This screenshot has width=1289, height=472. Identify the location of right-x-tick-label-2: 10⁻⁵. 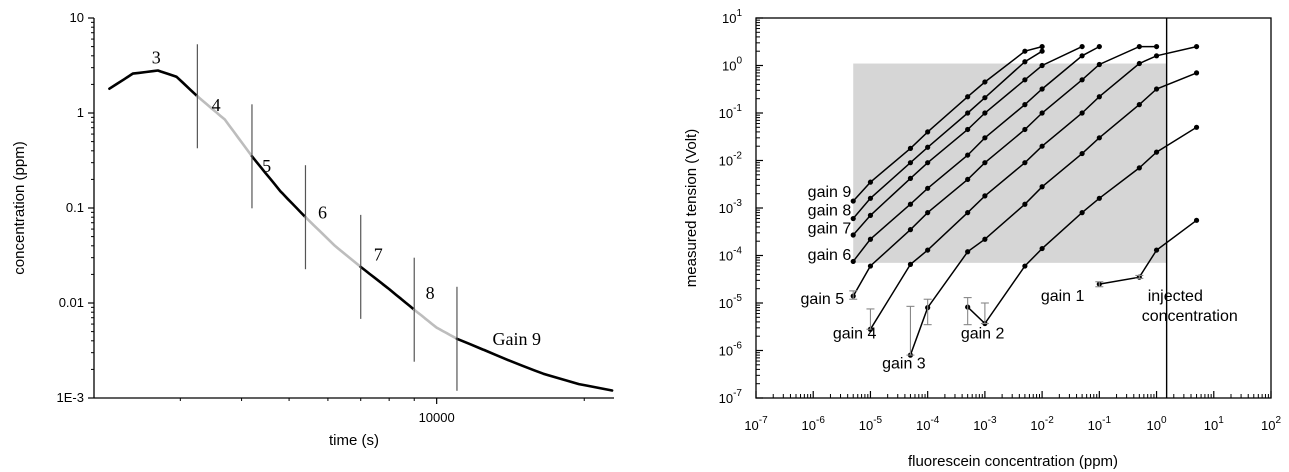
(871, 424).